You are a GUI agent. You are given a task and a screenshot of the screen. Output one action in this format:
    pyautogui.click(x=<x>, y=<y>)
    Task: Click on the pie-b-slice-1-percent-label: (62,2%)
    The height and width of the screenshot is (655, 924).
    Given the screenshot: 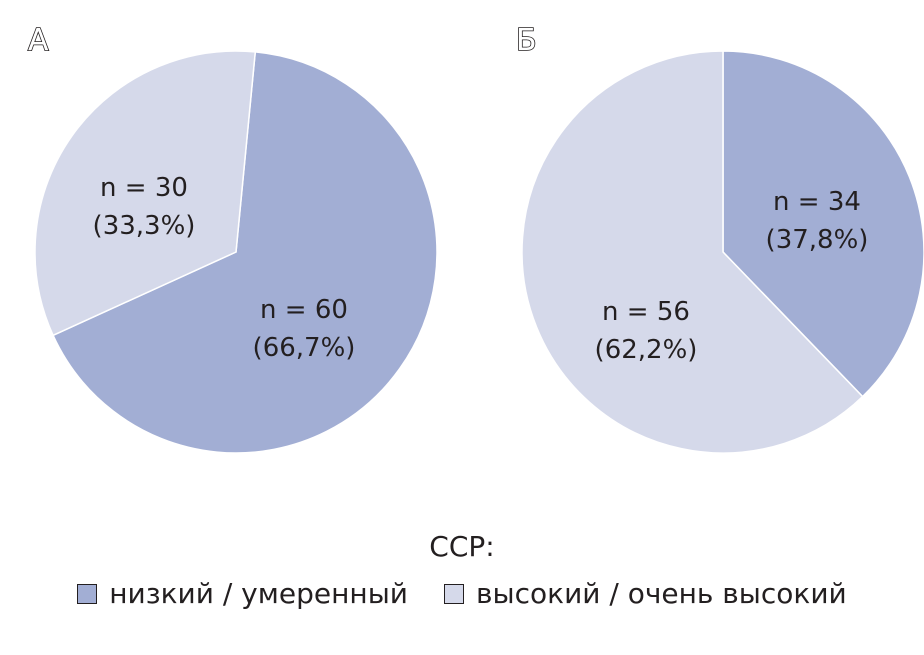 What is the action you would take?
    pyautogui.click(x=646, y=350)
    